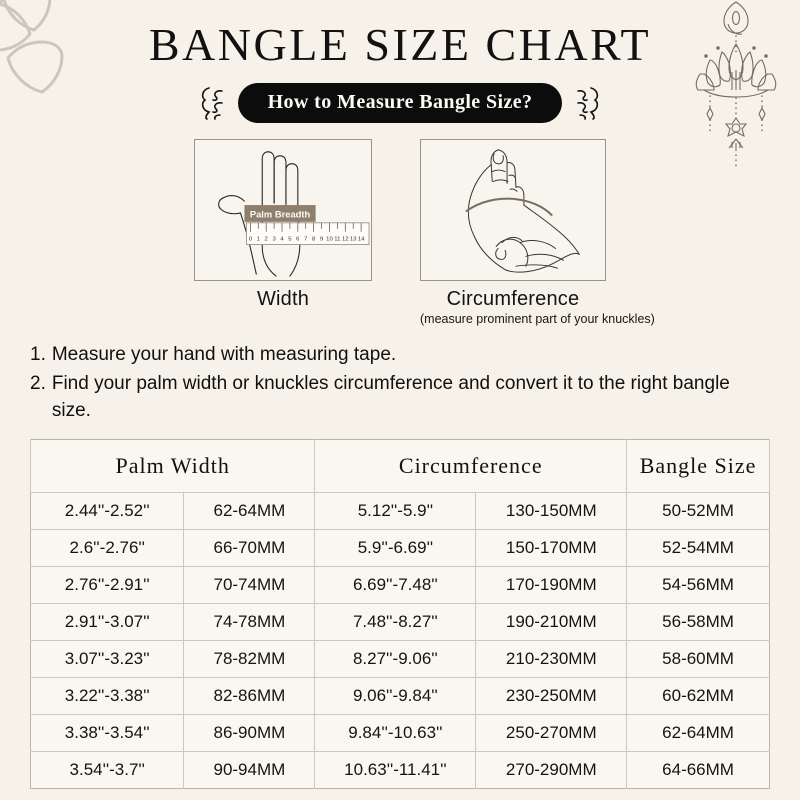 This screenshot has width=800, height=800. I want to click on cell-circ-inch: 10.63''-11.41'', so click(395, 769).